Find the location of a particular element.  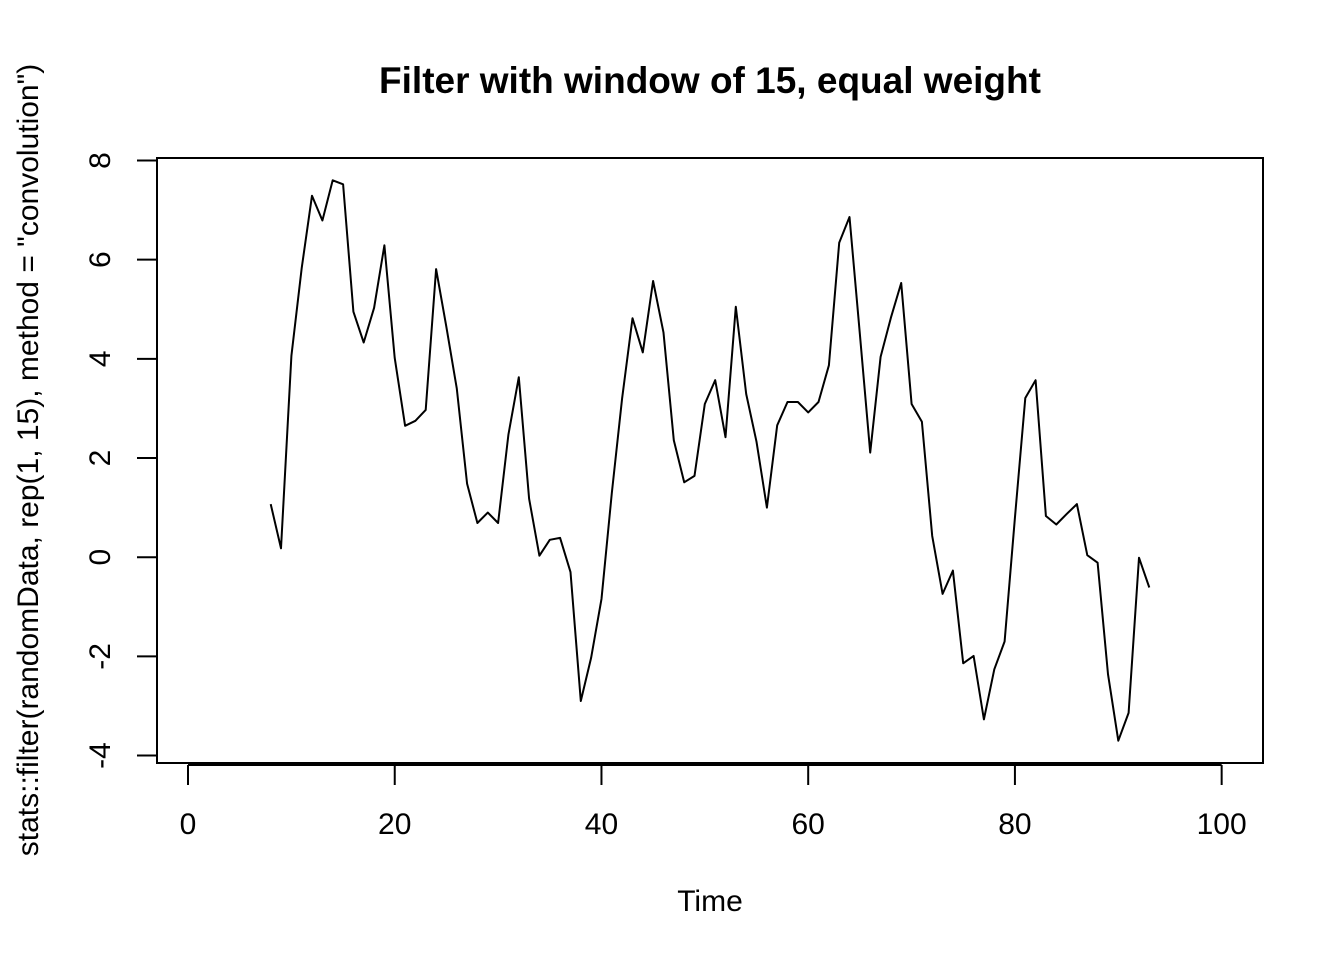

x-tick-label: 100 is located at coordinates (1222, 824).